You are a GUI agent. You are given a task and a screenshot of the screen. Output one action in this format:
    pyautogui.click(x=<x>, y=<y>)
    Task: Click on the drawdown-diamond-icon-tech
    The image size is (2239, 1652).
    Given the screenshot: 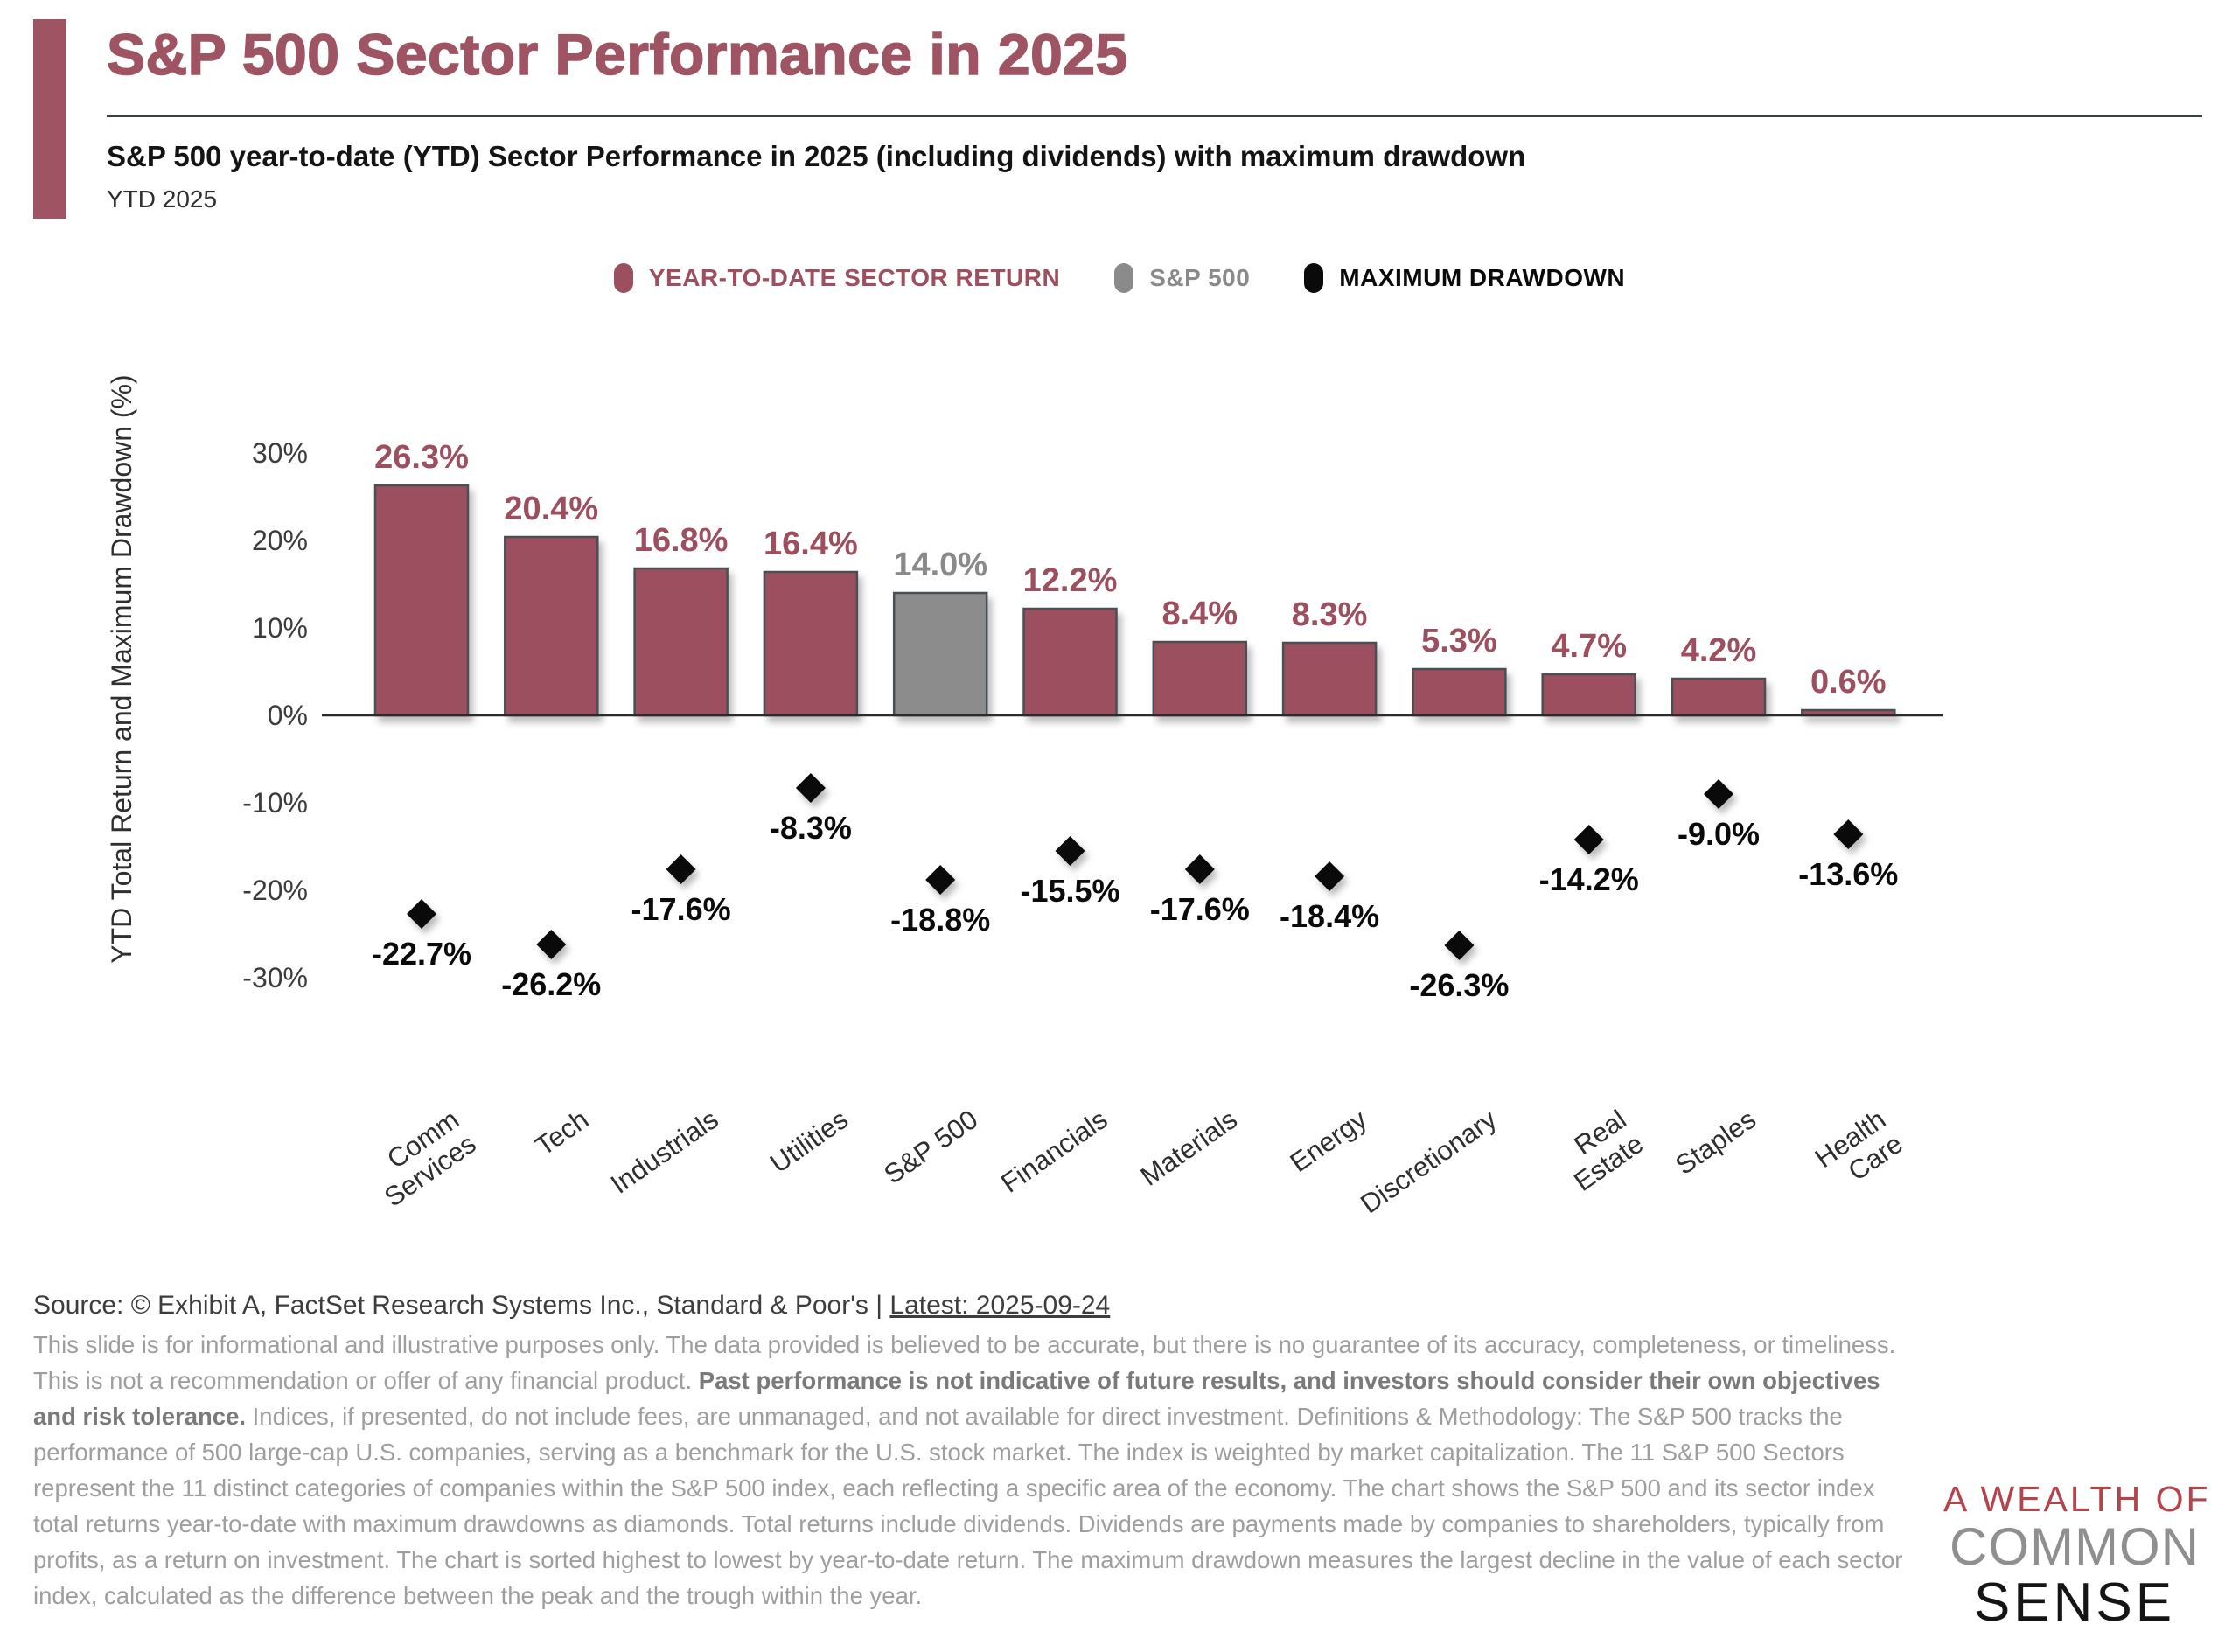 What is the action you would take?
    pyautogui.click(x=551, y=944)
    